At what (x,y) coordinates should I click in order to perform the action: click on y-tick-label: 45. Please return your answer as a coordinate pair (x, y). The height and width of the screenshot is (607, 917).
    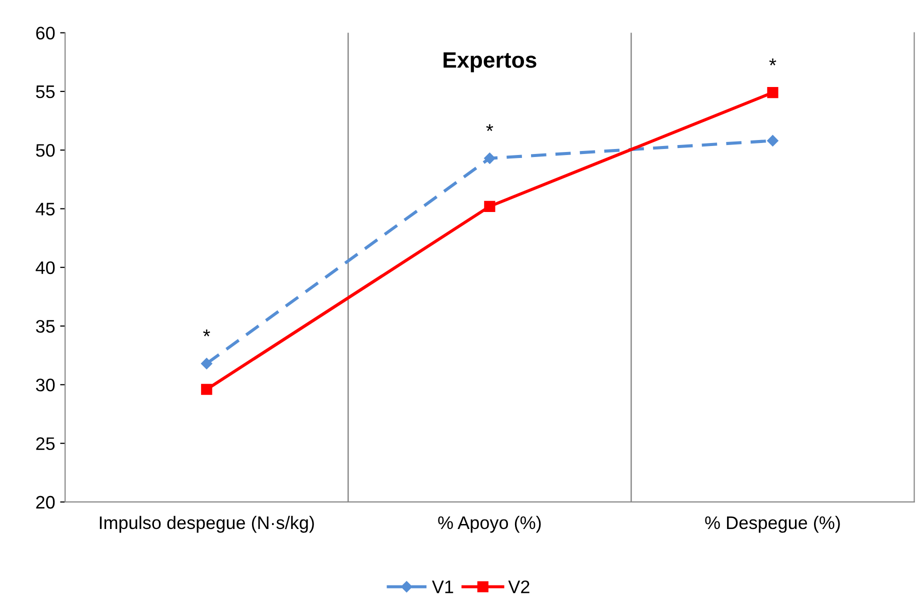
    Looking at the image, I should click on (45, 209).